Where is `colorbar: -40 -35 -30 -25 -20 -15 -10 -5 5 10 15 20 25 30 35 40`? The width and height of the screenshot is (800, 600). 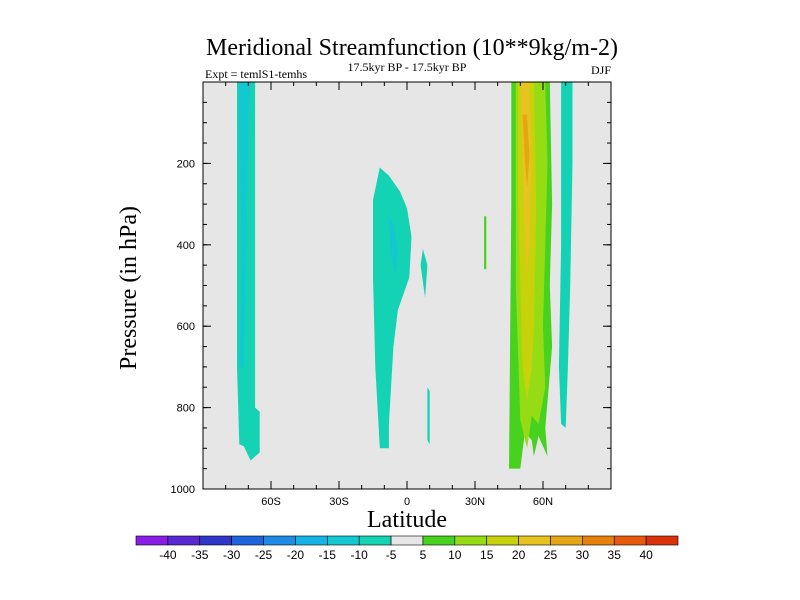 colorbar: -40 -35 -30 -25 -20 -15 -10 -5 5 10 15 20 25 30 35 40 is located at coordinates (407, 548).